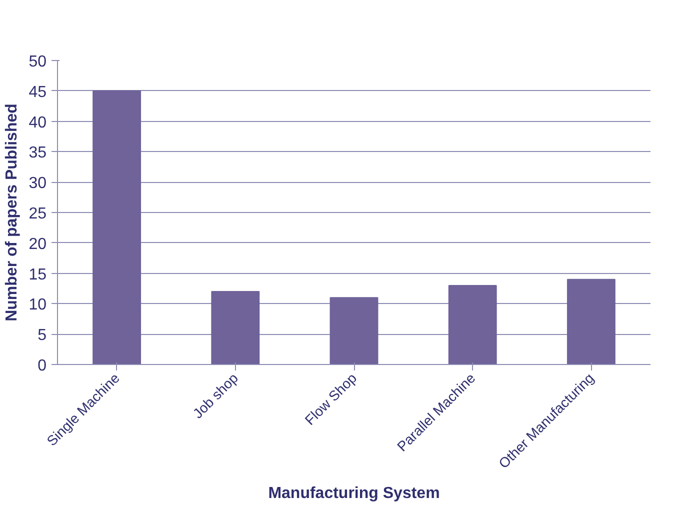 The image size is (678, 512). I want to click on y-tick-label: 20, so click(37, 244).